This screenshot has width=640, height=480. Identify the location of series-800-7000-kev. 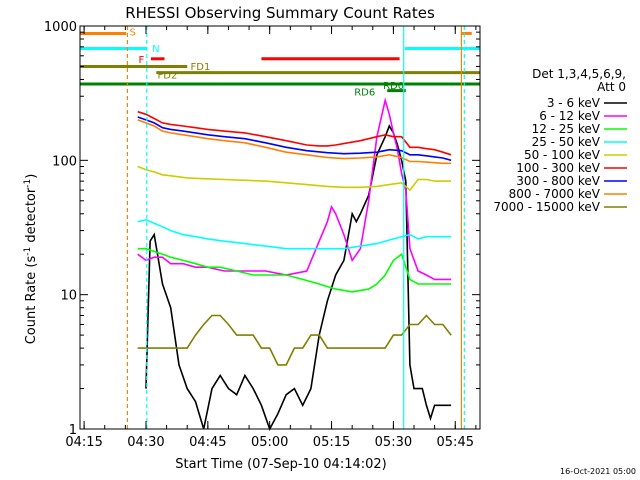
(294, 142).